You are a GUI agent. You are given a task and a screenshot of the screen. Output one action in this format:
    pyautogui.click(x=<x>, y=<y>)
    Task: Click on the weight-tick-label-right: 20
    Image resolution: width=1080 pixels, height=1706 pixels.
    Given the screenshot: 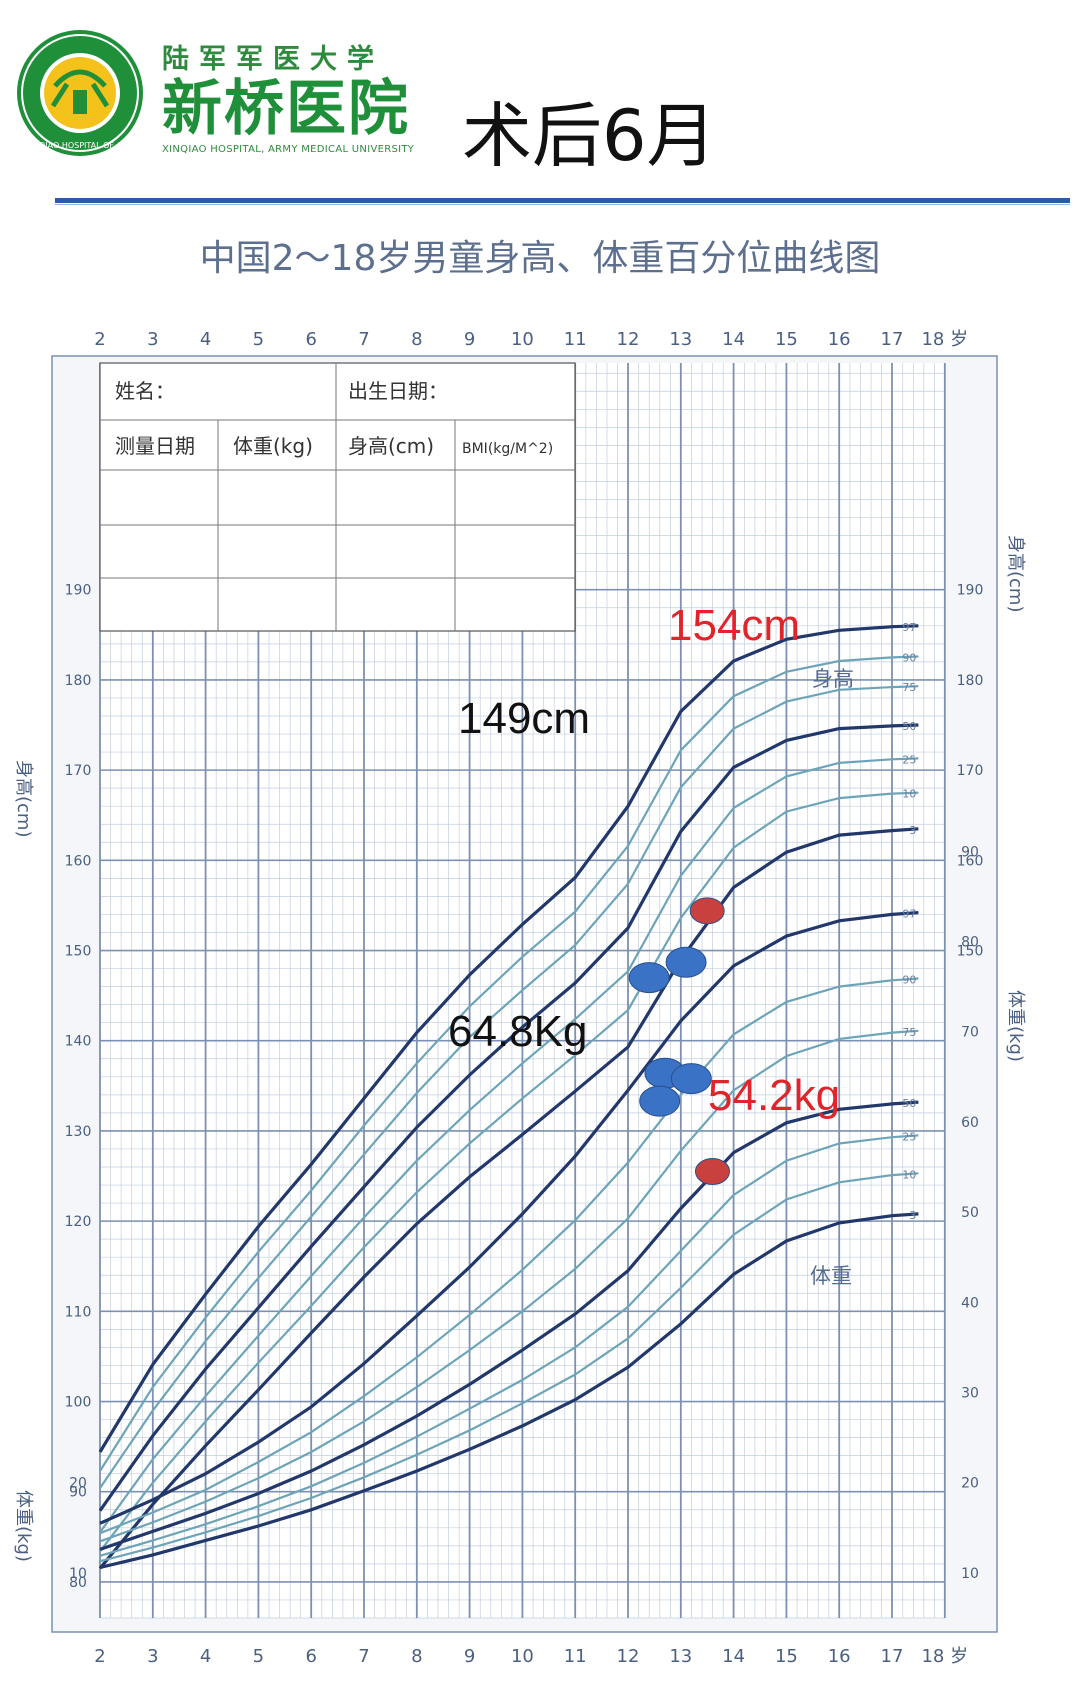 What is the action you would take?
    pyautogui.click(x=970, y=1484)
    